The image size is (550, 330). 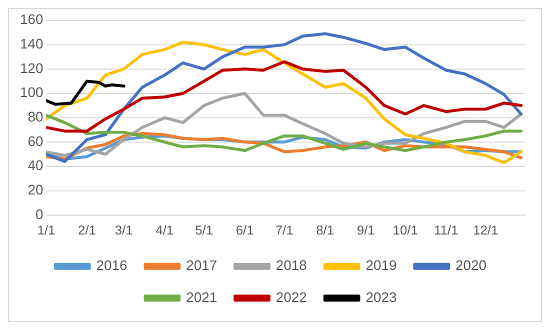 I want to click on legend-label: 2023, so click(x=381, y=297).